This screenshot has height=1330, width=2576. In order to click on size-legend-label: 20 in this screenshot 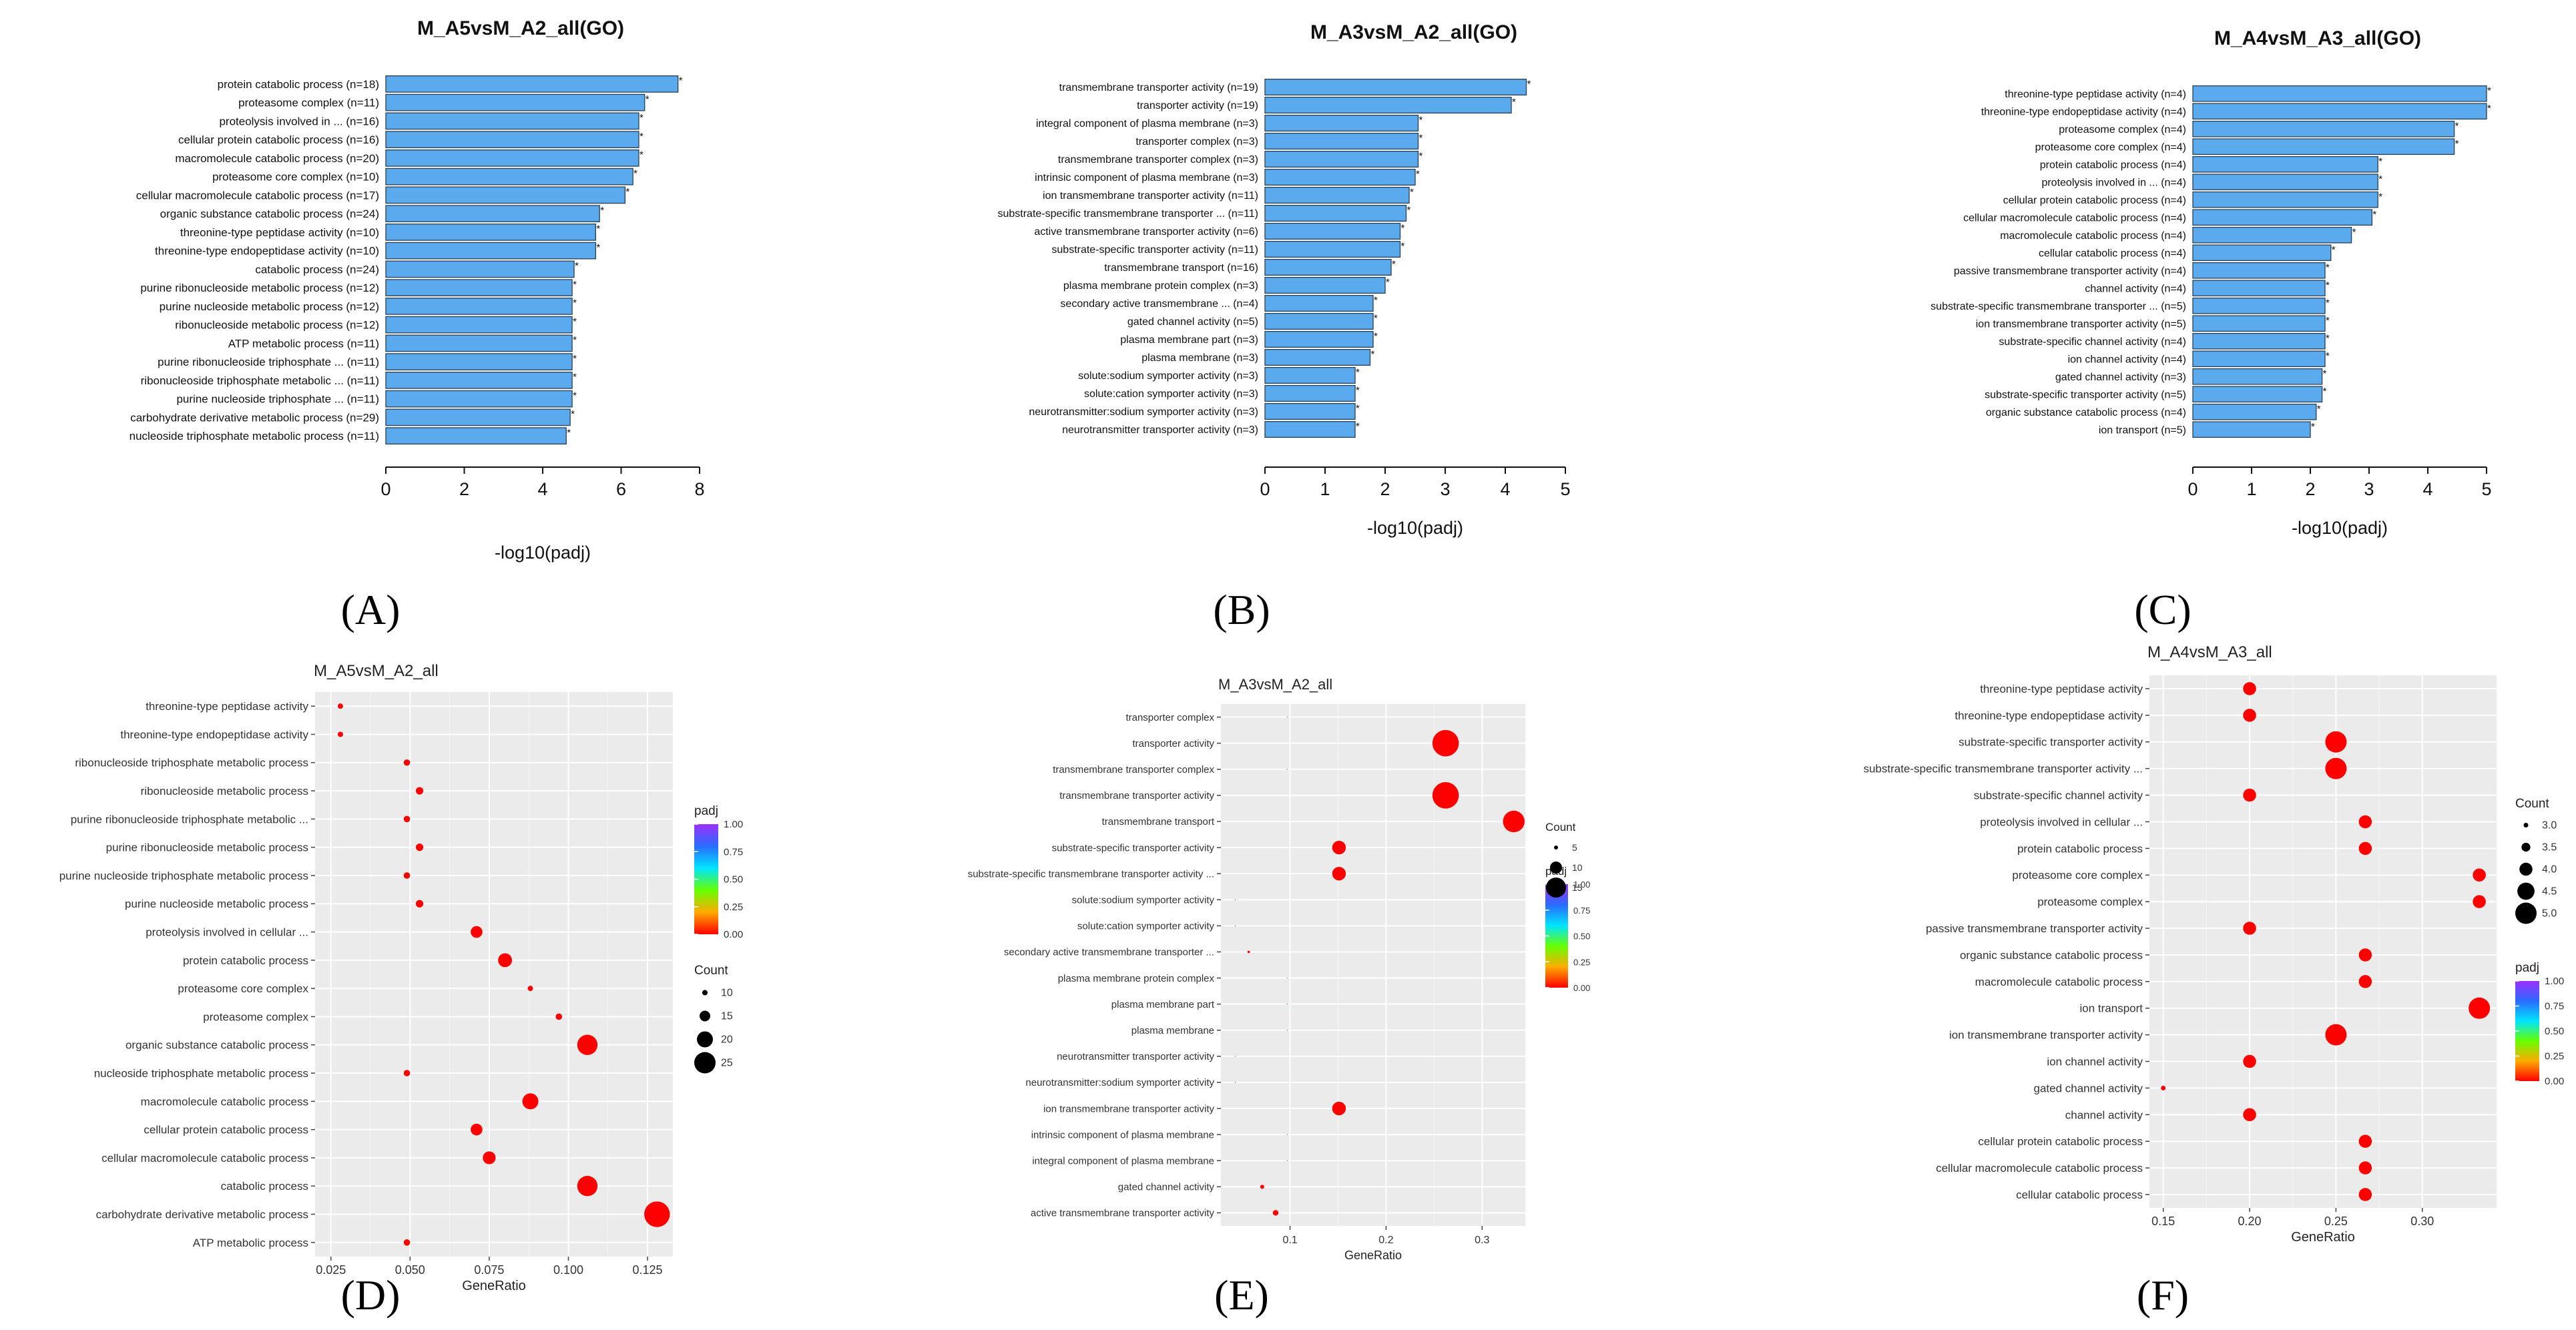, I will do `click(727, 1040)`.